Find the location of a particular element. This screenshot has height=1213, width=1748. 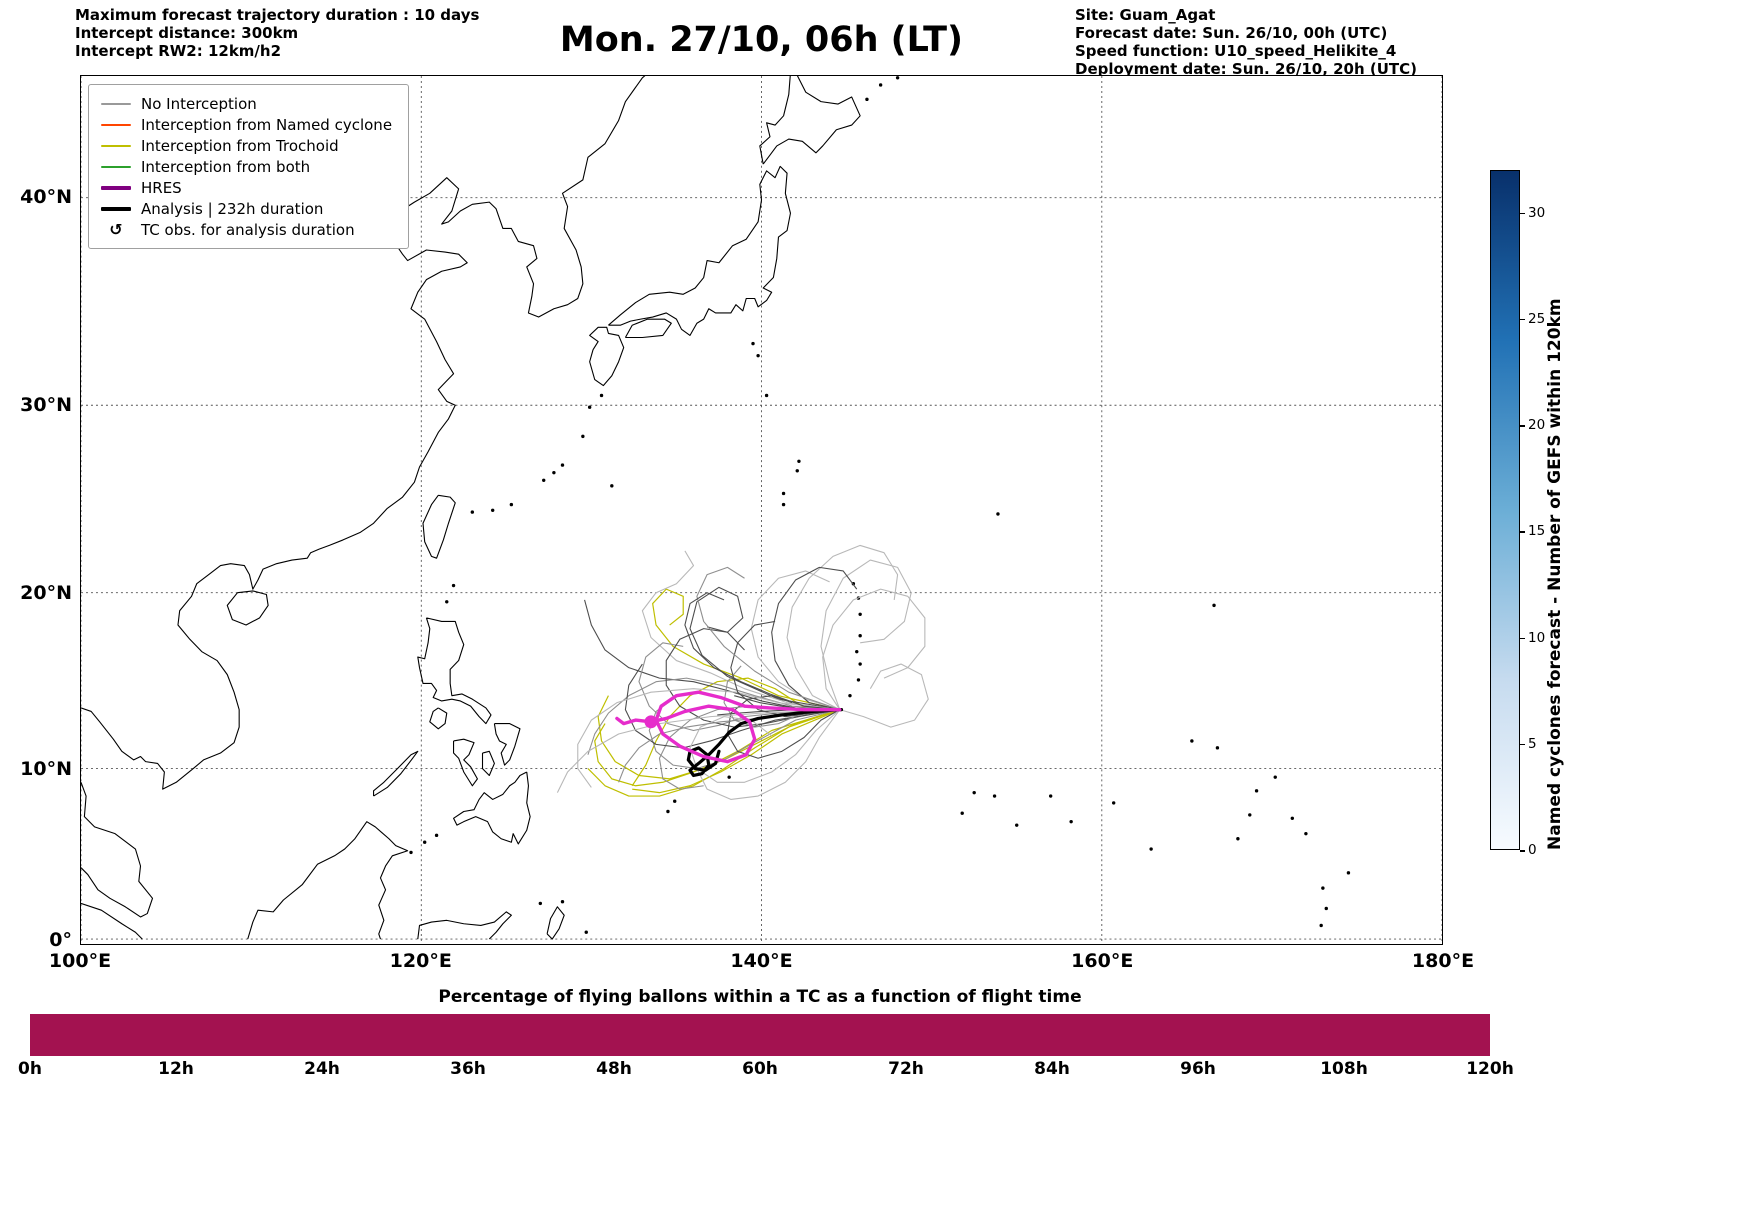

y-tick-label: 0° is located at coordinates (60, 940).